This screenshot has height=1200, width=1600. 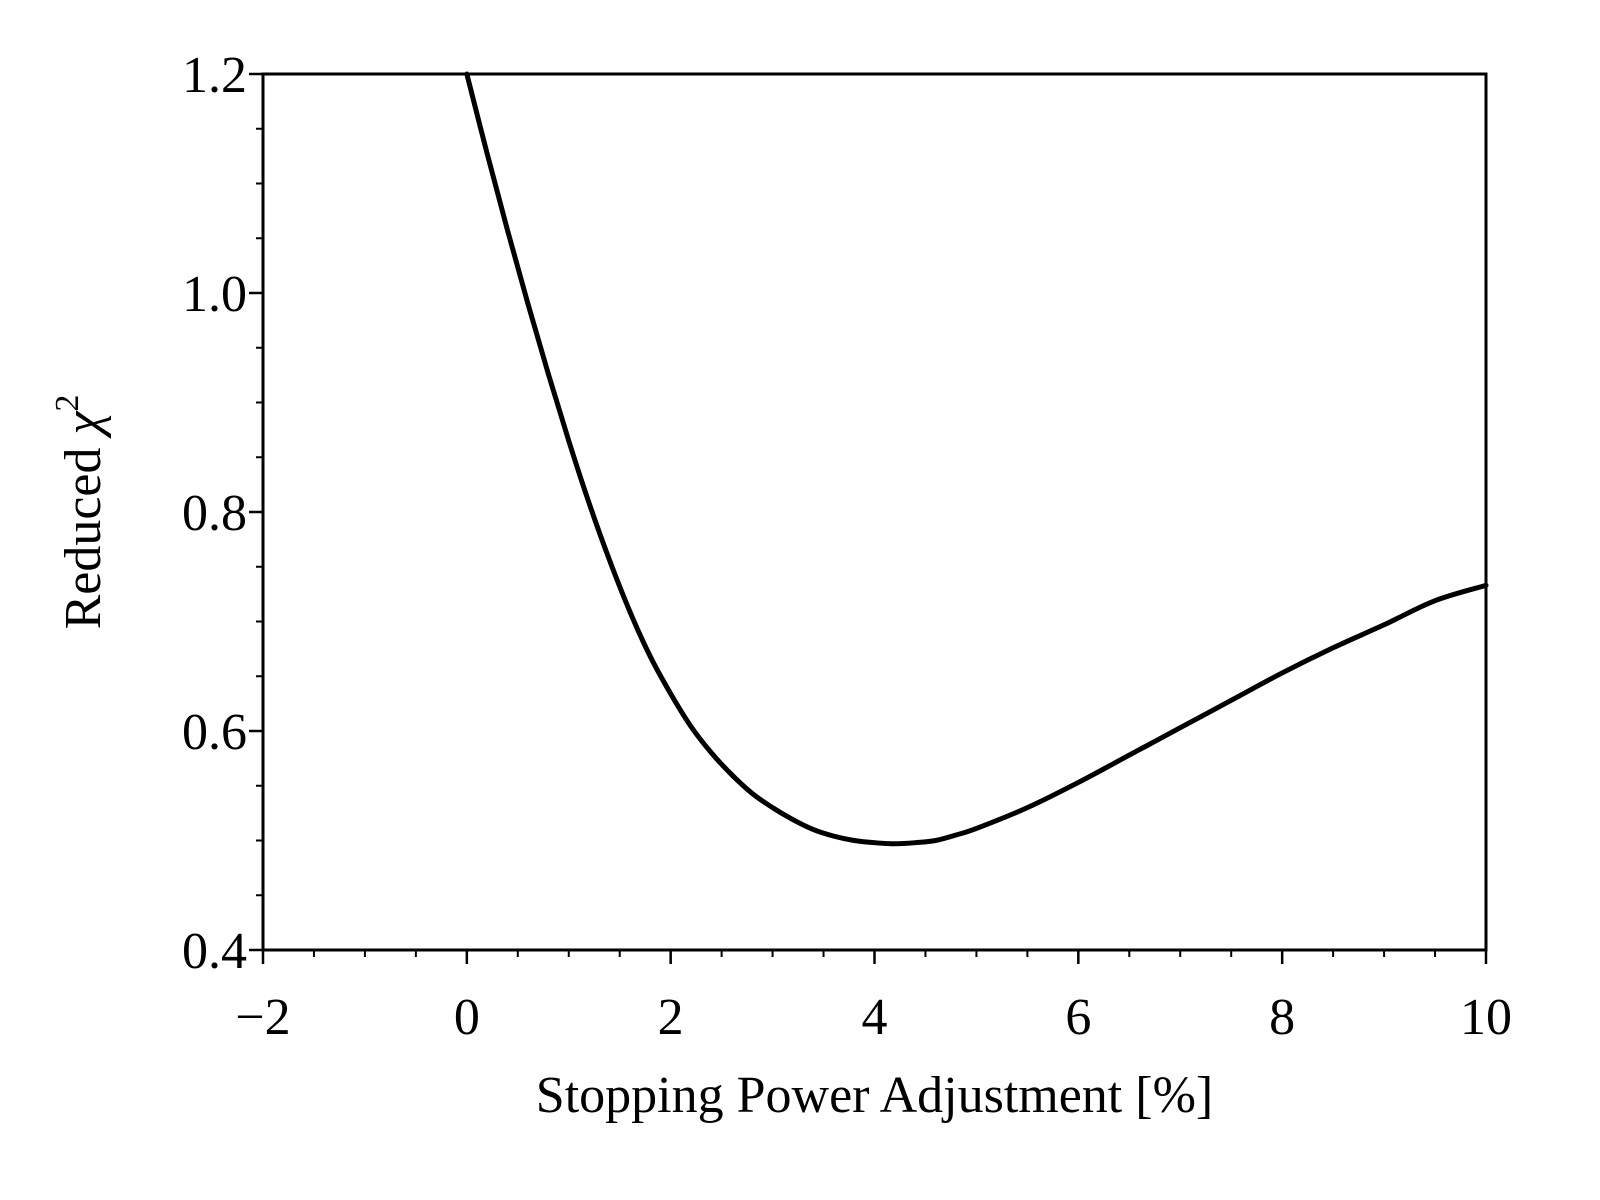 I want to click on x-tick-label: 4, so click(x=875, y=1017).